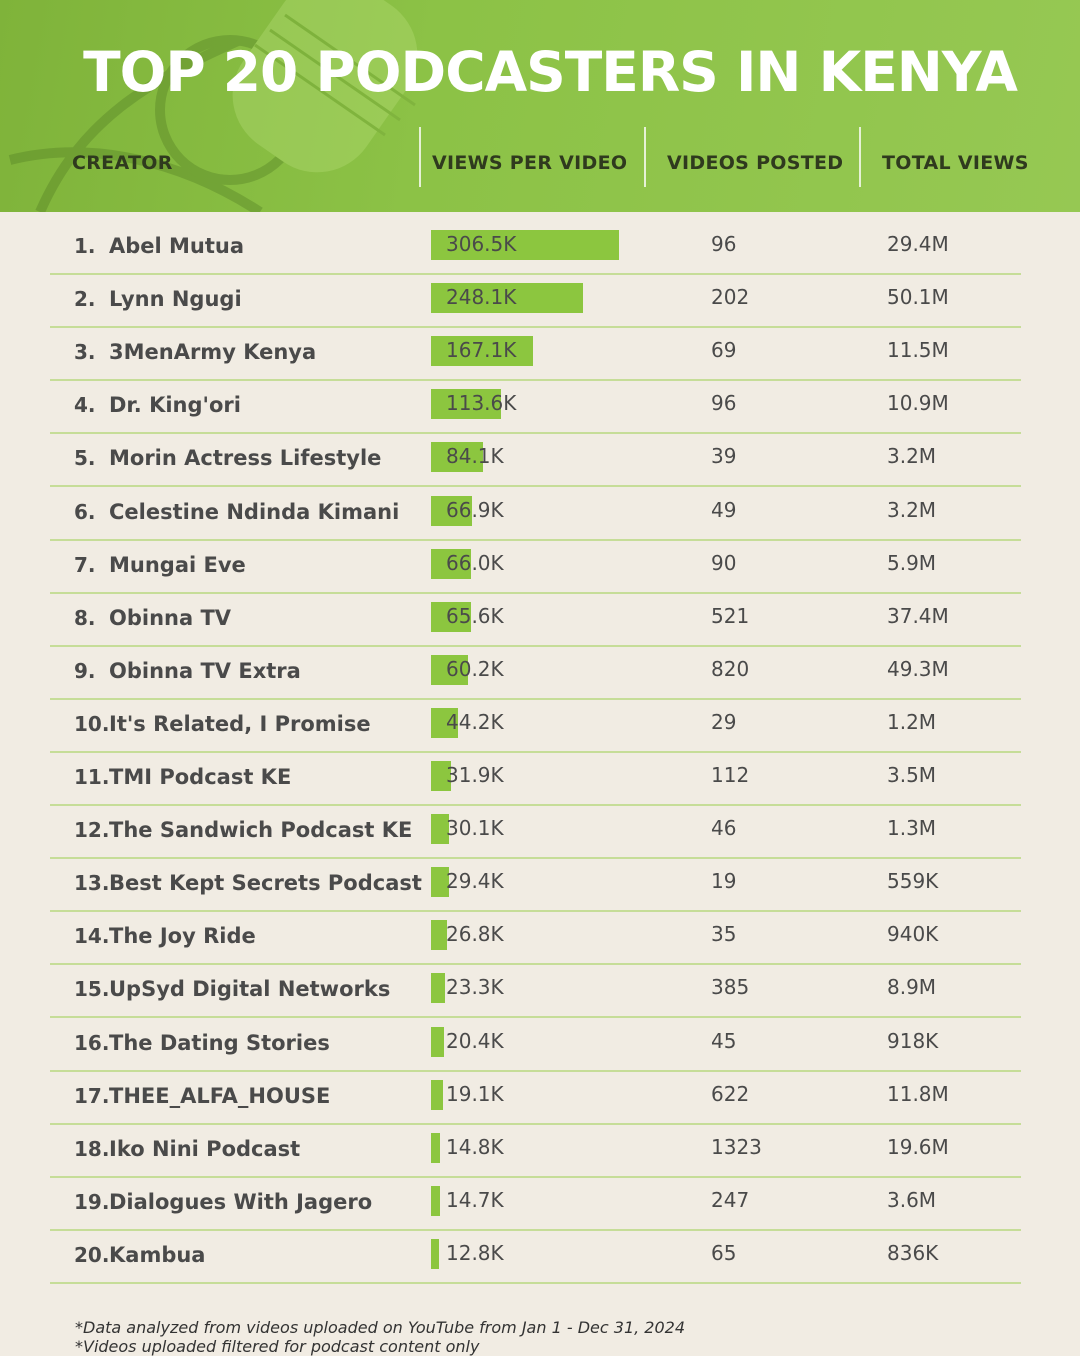 This screenshot has height=1356, width=1080. What do you see at coordinates (912, 1199) in the screenshot?
I see `total-views-value: 3.6M` at bounding box center [912, 1199].